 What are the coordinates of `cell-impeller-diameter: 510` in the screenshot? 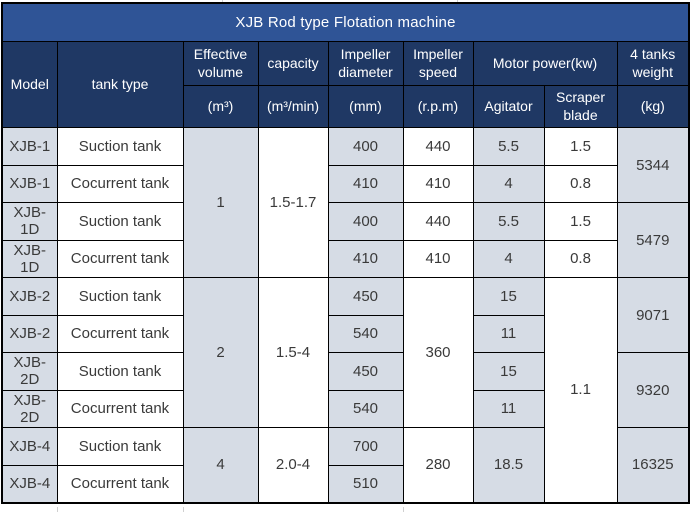 It's located at (365, 483).